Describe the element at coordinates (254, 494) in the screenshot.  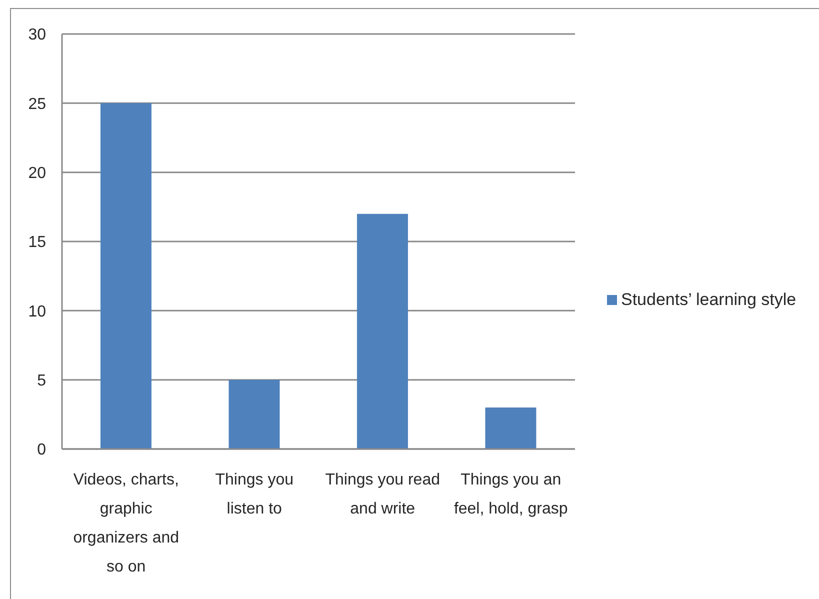
I see `x-tick-label: Things you listen to` at that location.